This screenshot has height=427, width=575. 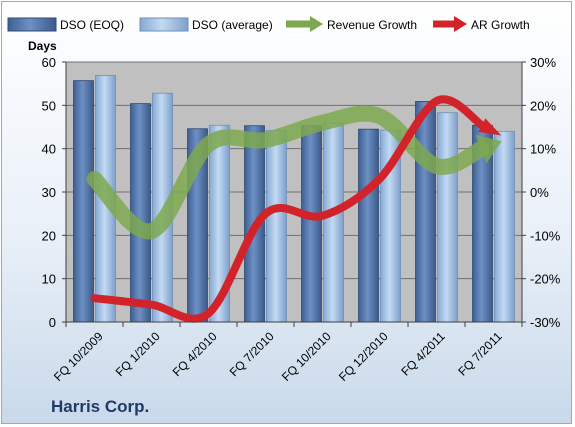 I want to click on legend-item-dso-eoq: DSO (EOQ), so click(x=65, y=24).